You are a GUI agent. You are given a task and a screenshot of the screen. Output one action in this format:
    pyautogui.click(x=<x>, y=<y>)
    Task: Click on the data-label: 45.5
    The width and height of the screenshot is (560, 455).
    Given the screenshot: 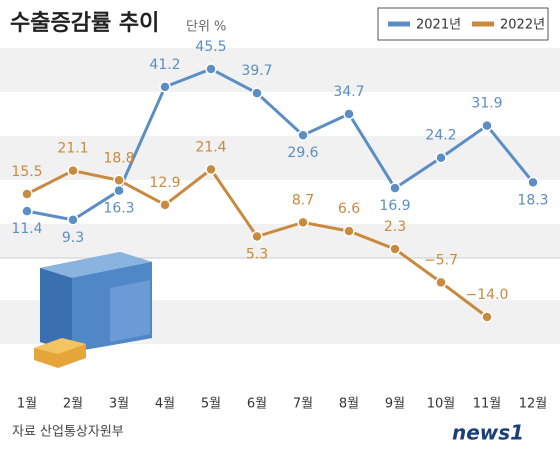 What is the action you would take?
    pyautogui.click(x=210, y=47)
    